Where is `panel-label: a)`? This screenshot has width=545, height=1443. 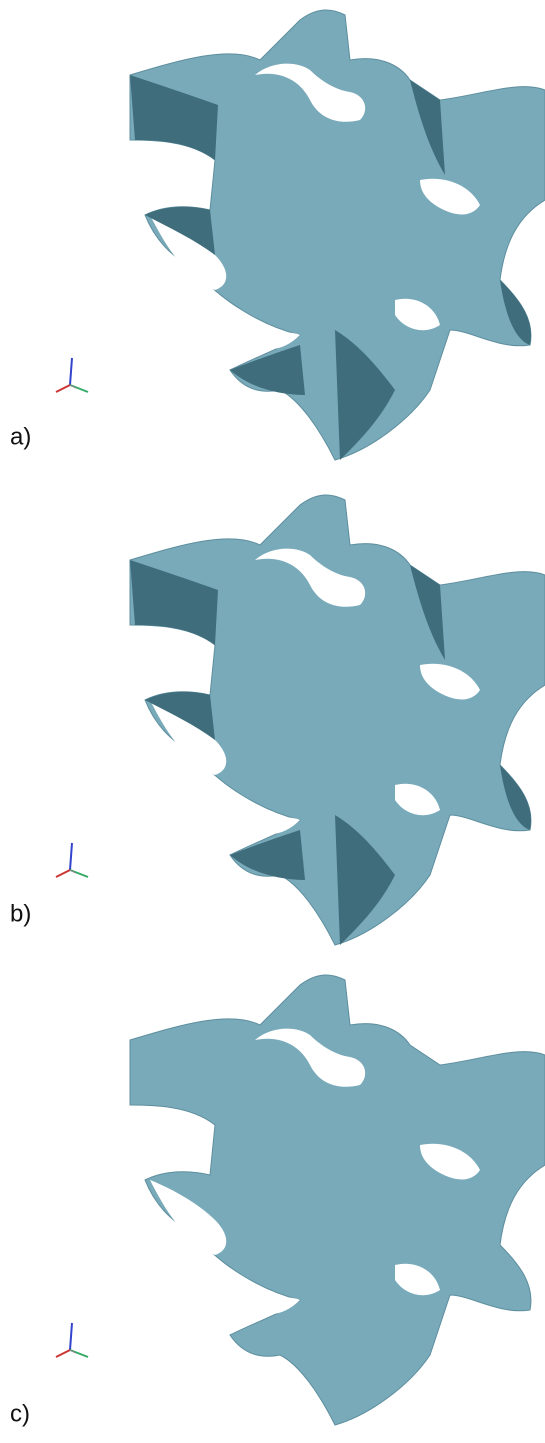 panel-label: a) is located at coordinates (20, 436).